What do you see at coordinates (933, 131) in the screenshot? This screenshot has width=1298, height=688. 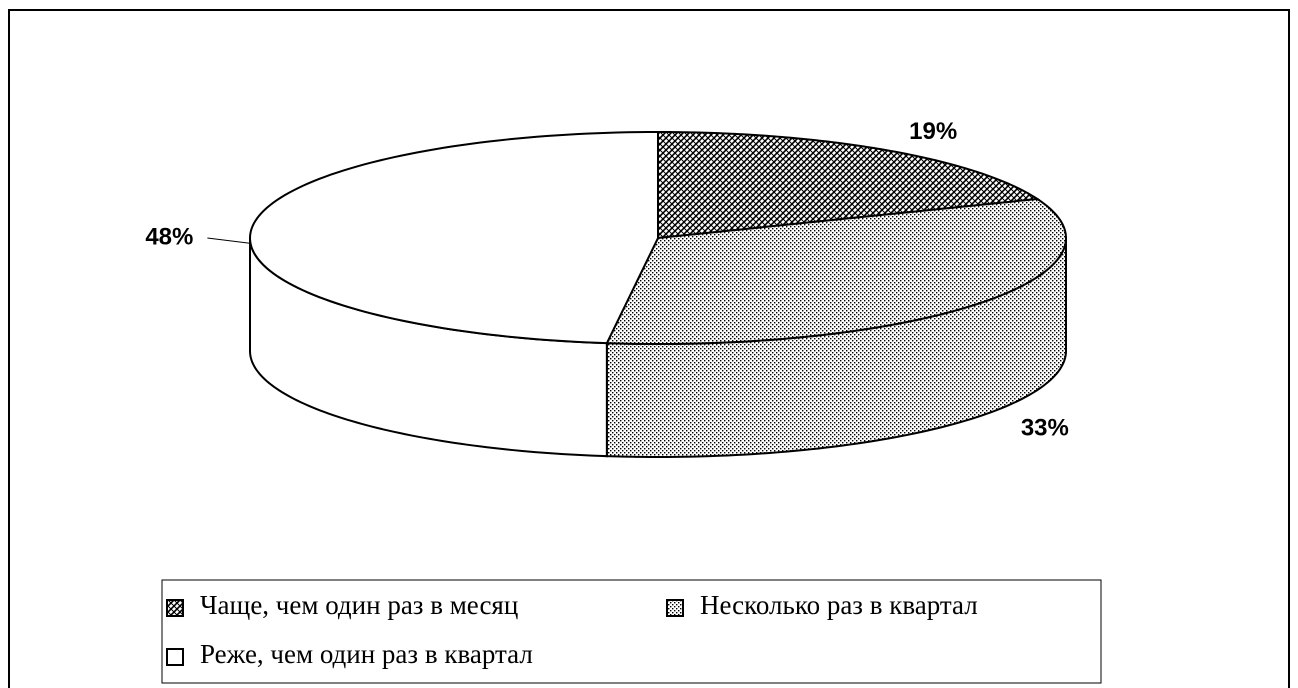 I see `data-label: 19%` at bounding box center [933, 131].